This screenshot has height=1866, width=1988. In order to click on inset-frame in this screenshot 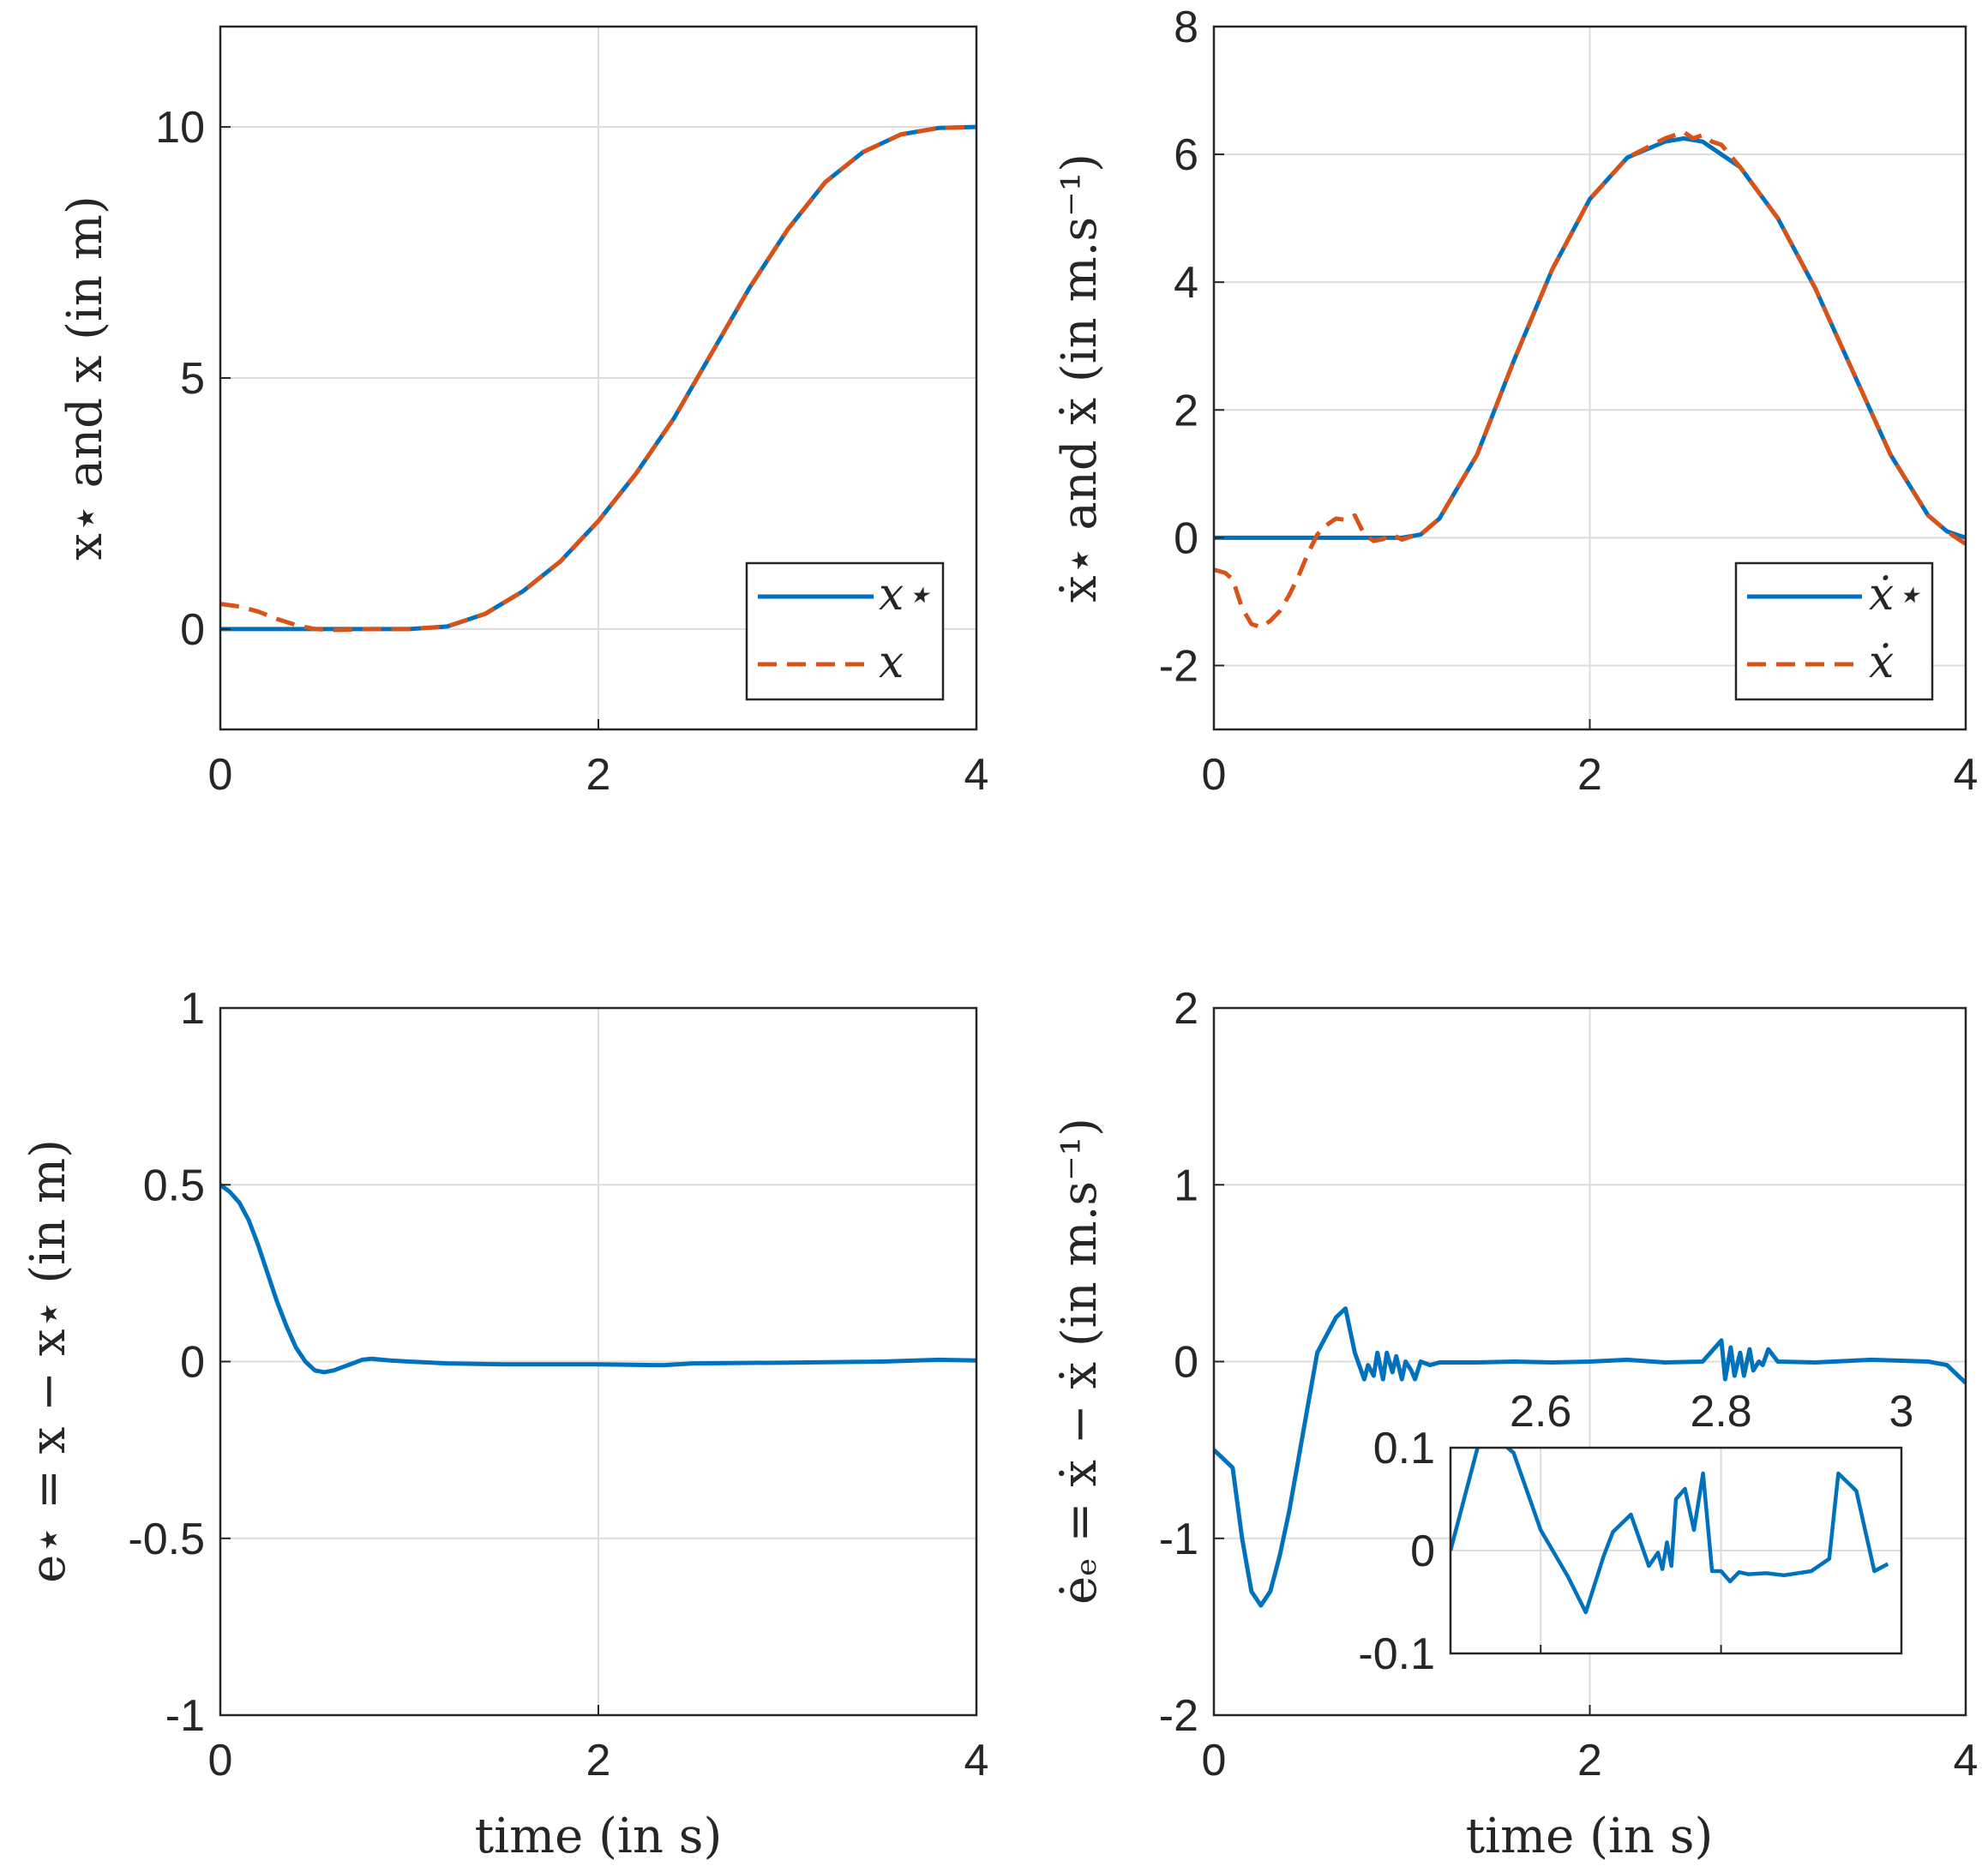, I will do `click(1676, 1550)`.